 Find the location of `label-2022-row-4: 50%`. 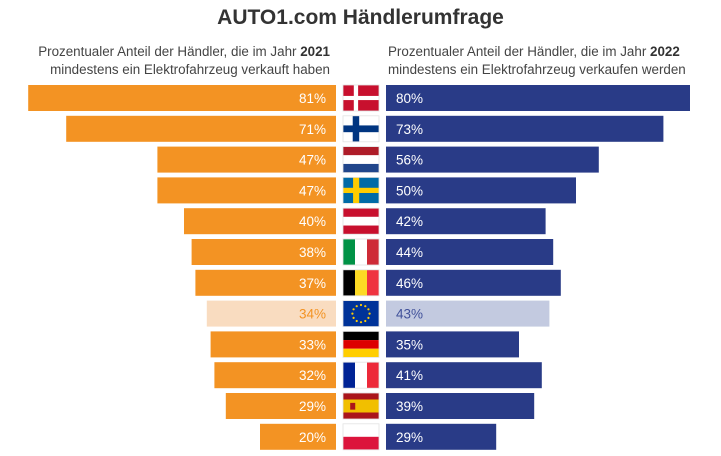

label-2022-row-4: 50% is located at coordinates (409, 190).